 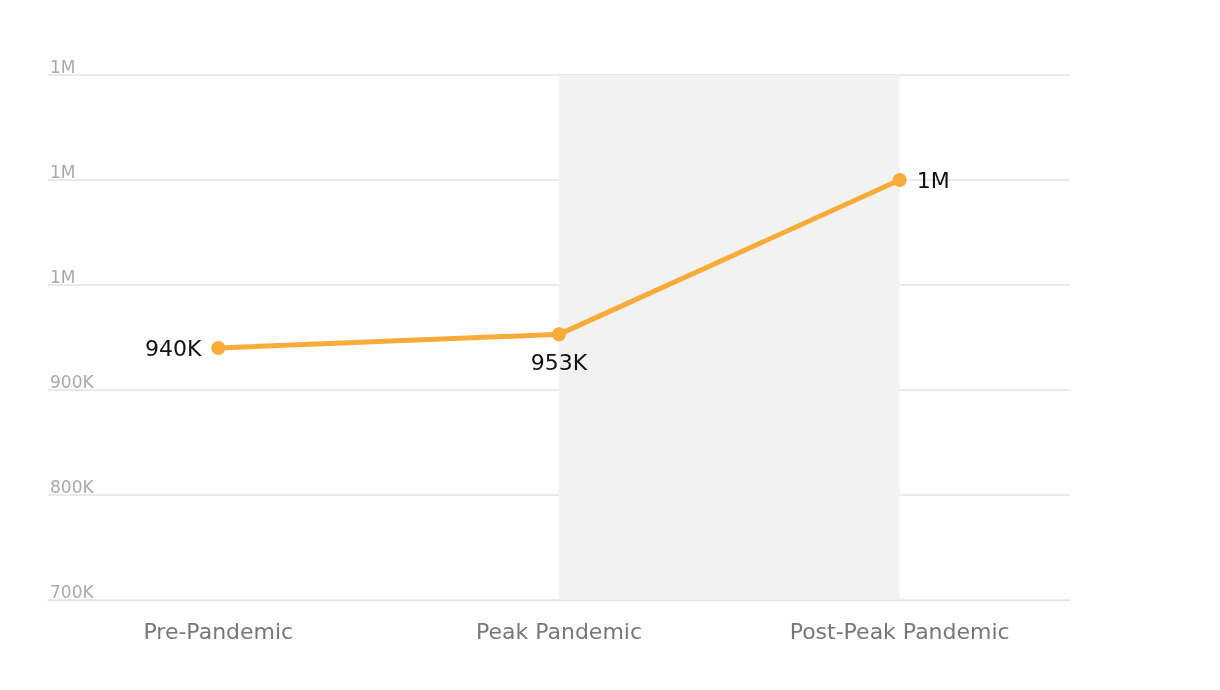 I want to click on y-tick-label: 700K, so click(x=72, y=591).